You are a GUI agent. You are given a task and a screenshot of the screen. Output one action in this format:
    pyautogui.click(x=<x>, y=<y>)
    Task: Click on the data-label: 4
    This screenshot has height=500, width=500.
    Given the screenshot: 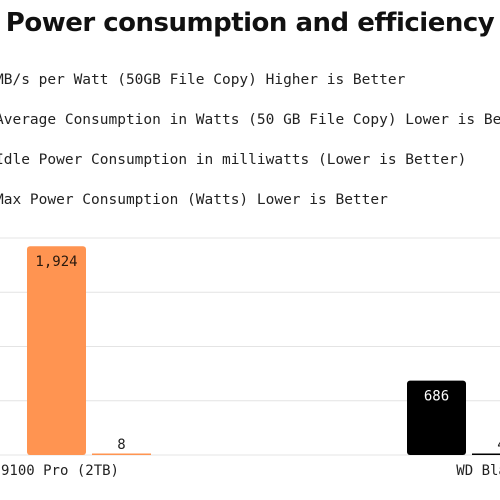 What is the action you would take?
    pyautogui.click(x=498, y=445)
    